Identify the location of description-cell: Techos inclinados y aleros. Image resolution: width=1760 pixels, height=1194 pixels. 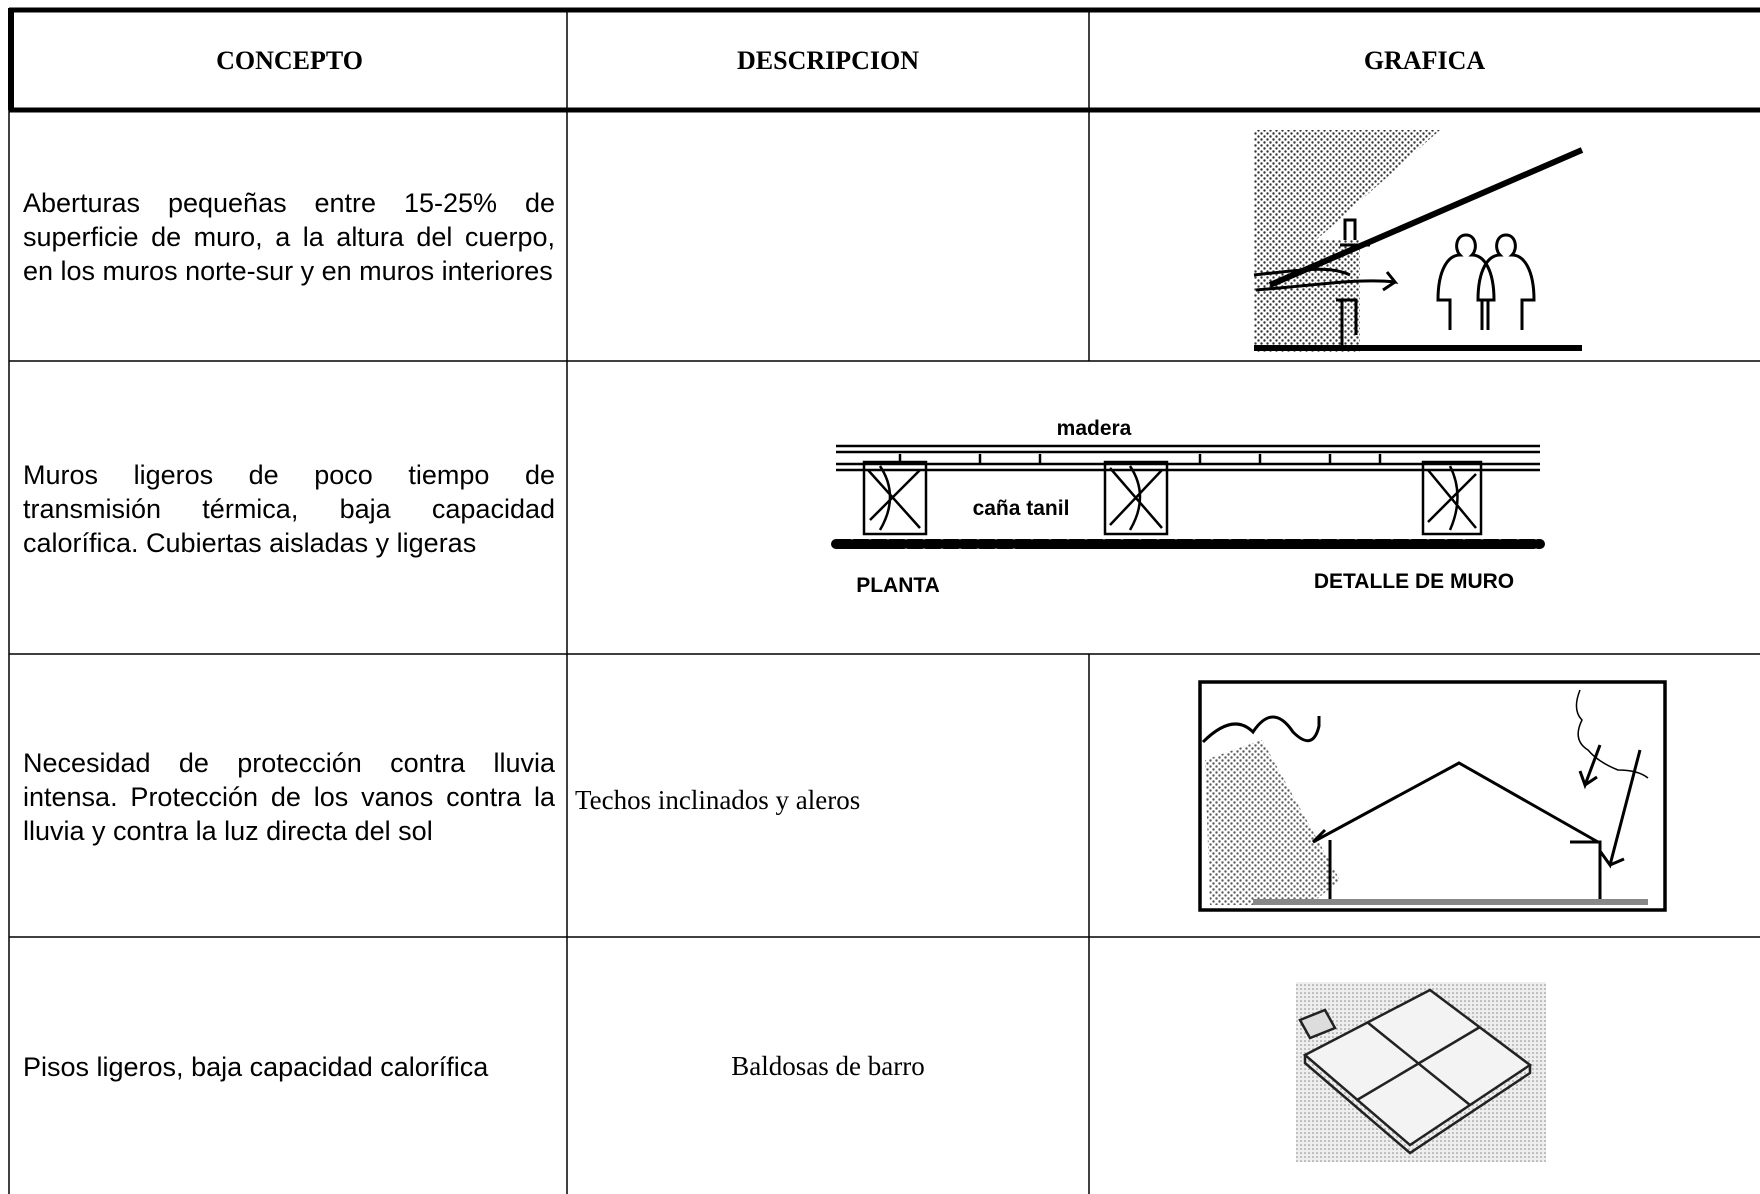
(718, 799).